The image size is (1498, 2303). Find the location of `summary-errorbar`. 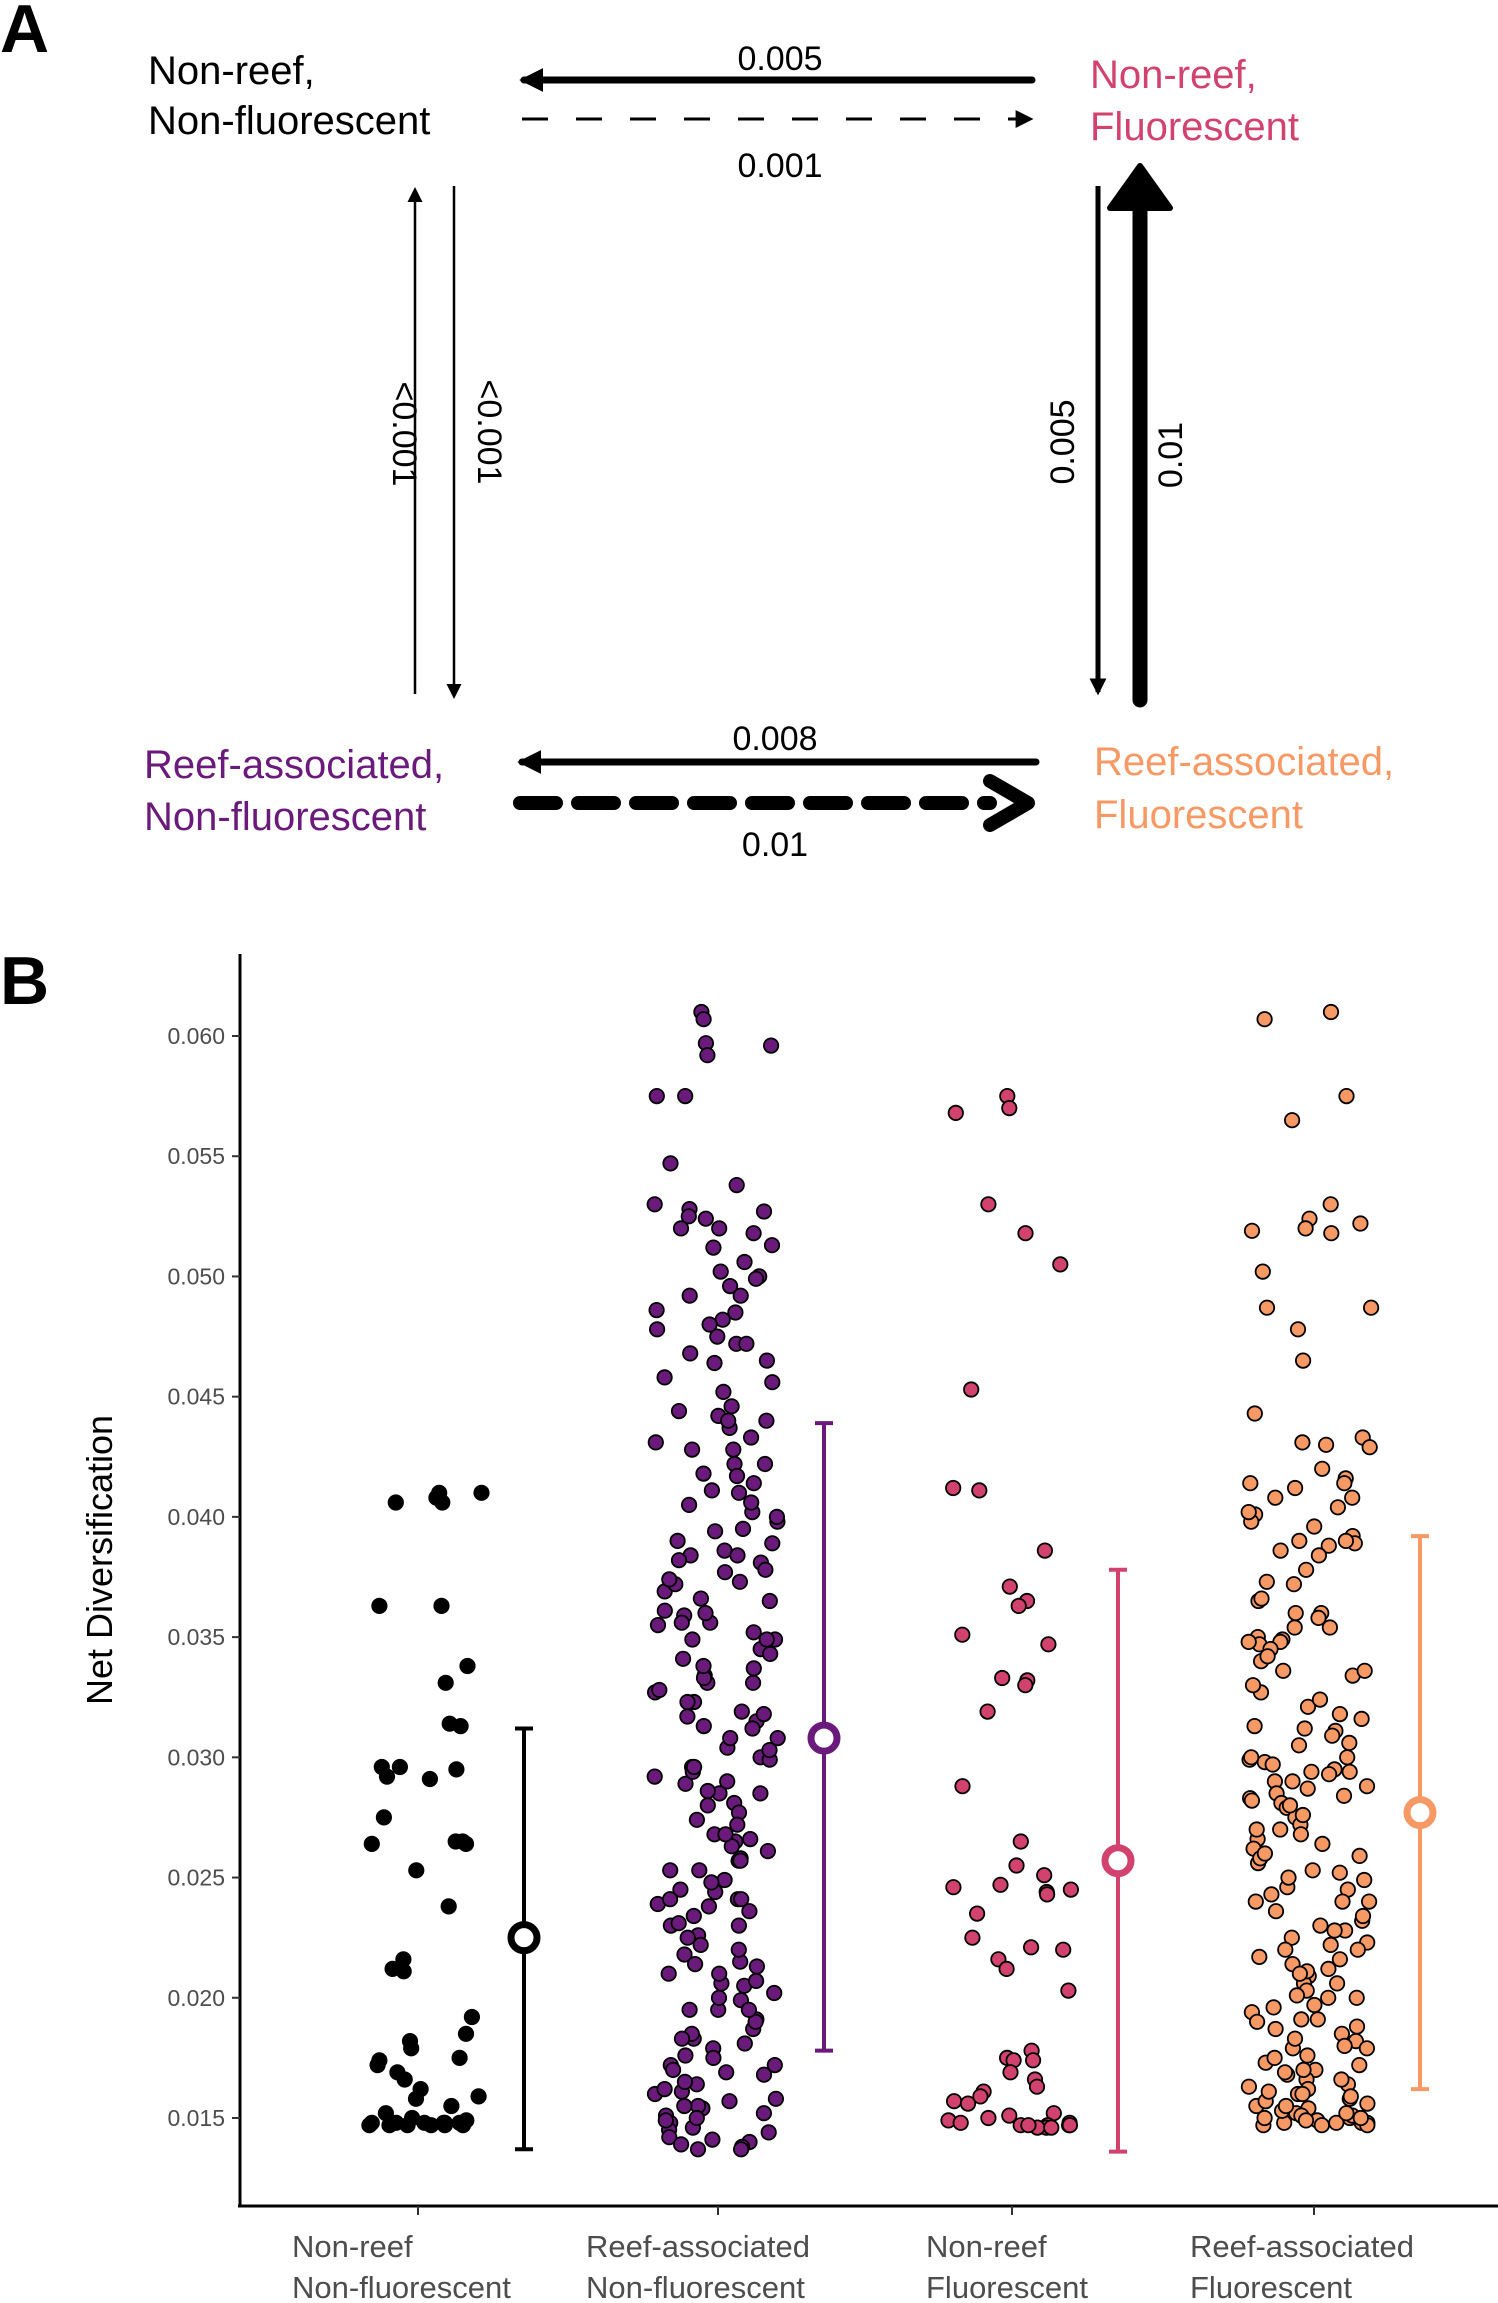

summary-errorbar is located at coordinates (524, 1939).